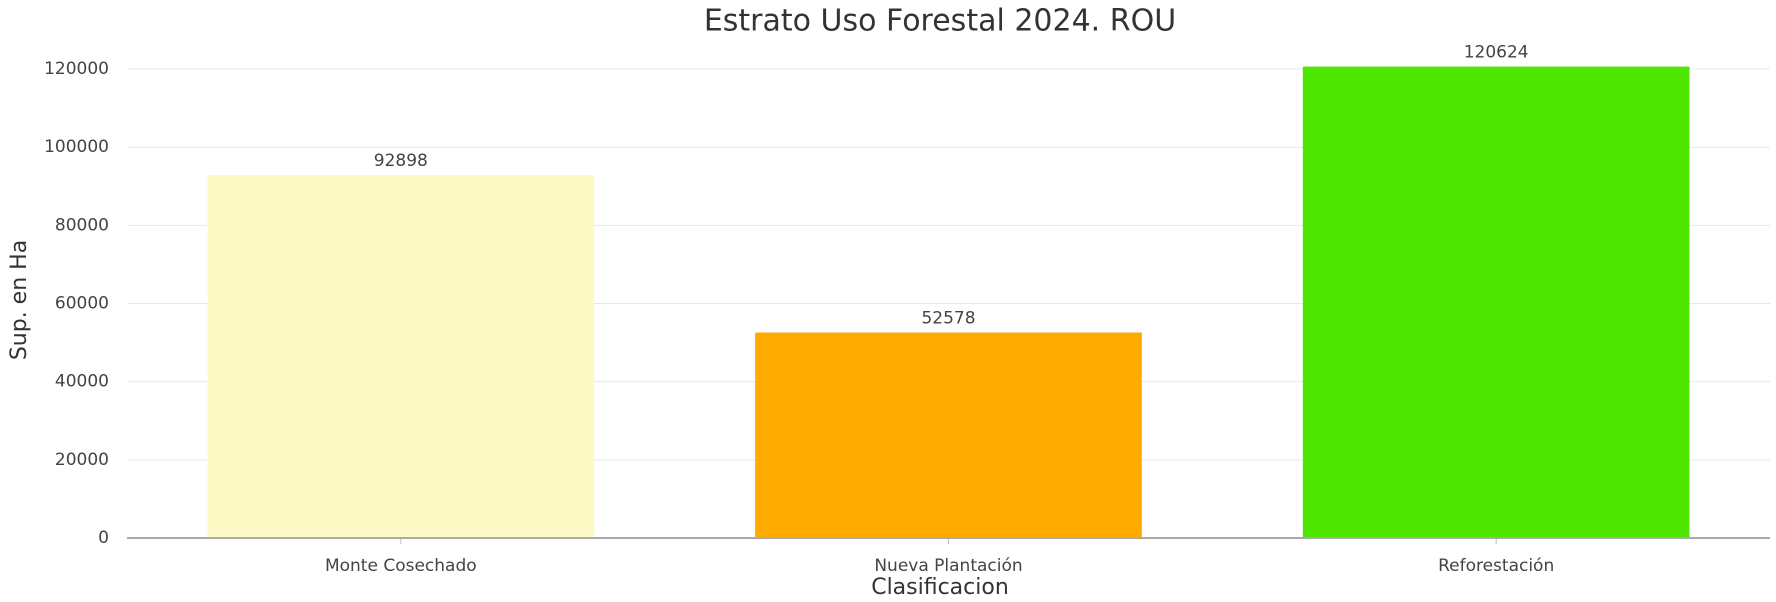 This screenshot has height=602, width=1776. What do you see at coordinates (82, 382) in the screenshot?
I see `y-tick-label: 40000` at bounding box center [82, 382].